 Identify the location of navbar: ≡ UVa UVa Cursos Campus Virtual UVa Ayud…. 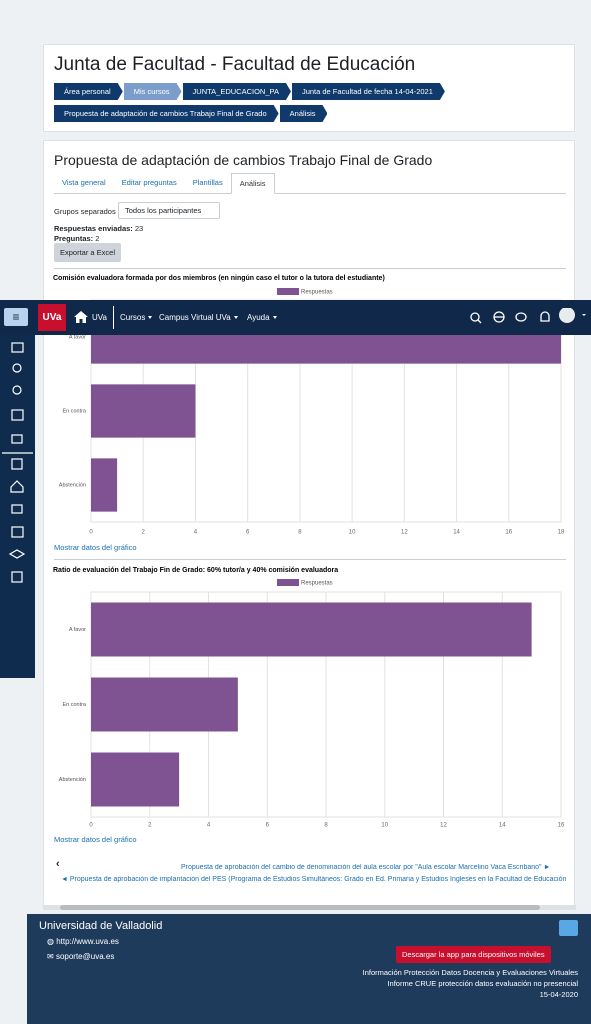
(295, 317).